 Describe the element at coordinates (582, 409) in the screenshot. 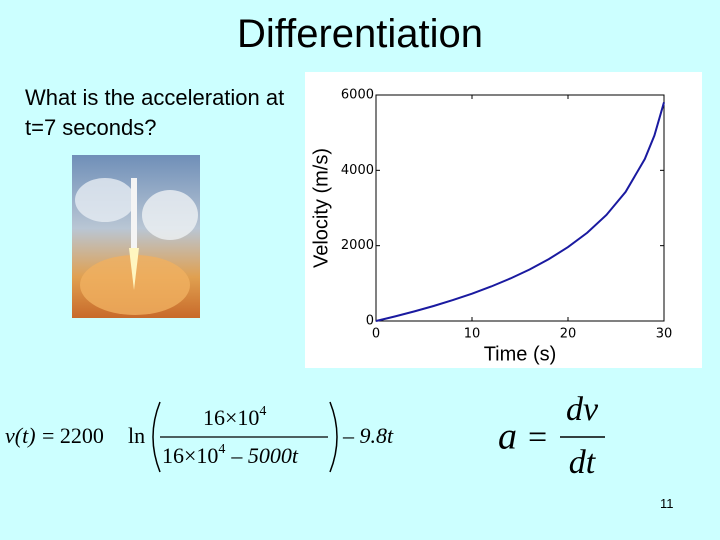

I see `formula-text: dv` at that location.